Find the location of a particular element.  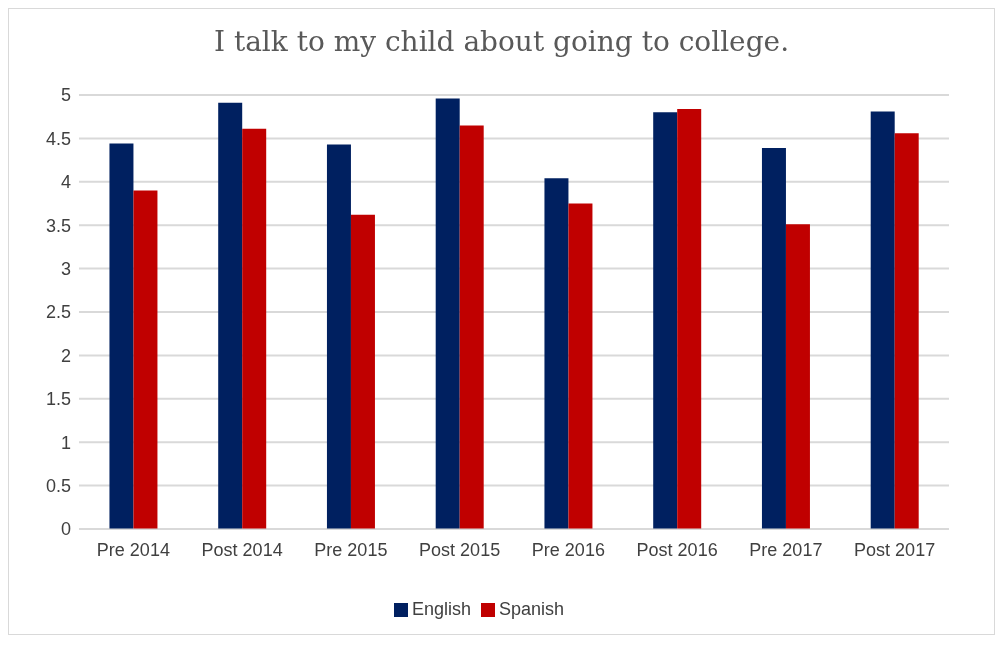

y-tick-label: 4 is located at coordinates (65, 182).